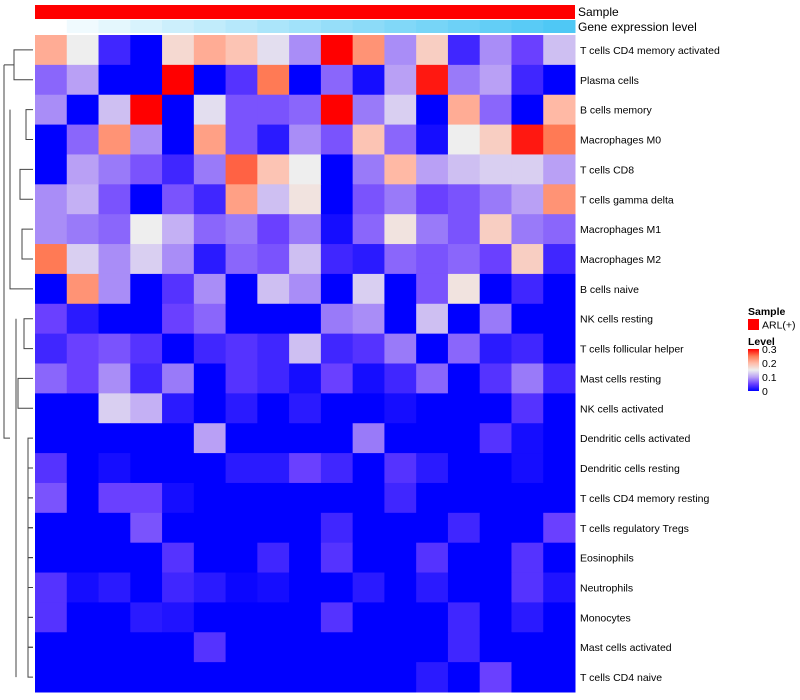 Image resolution: width=800 pixels, height=700 pixels. Describe the element at coordinates (605, 618) in the screenshot. I see `row-label: Monocytes` at that location.